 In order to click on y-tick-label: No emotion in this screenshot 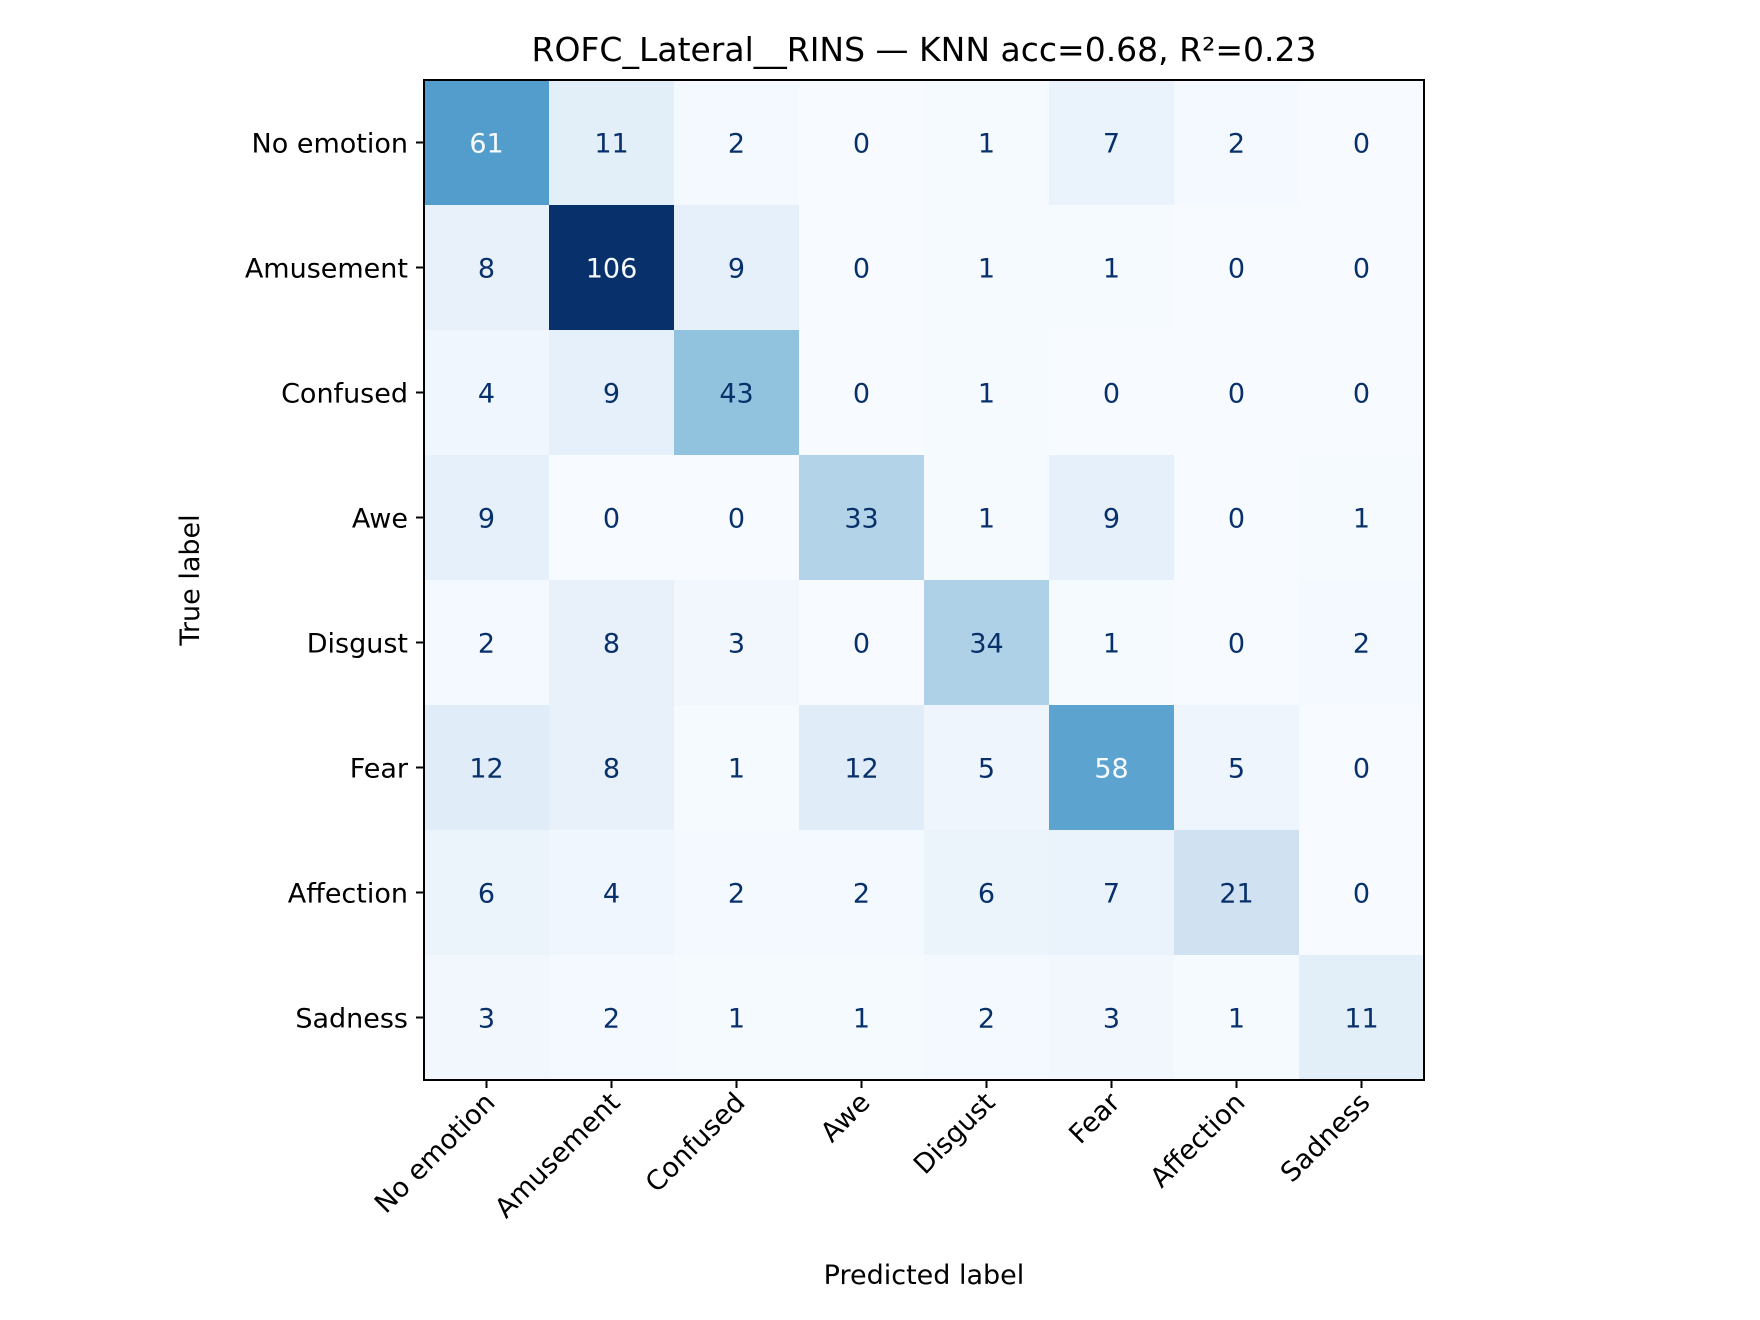, I will do `click(330, 144)`.